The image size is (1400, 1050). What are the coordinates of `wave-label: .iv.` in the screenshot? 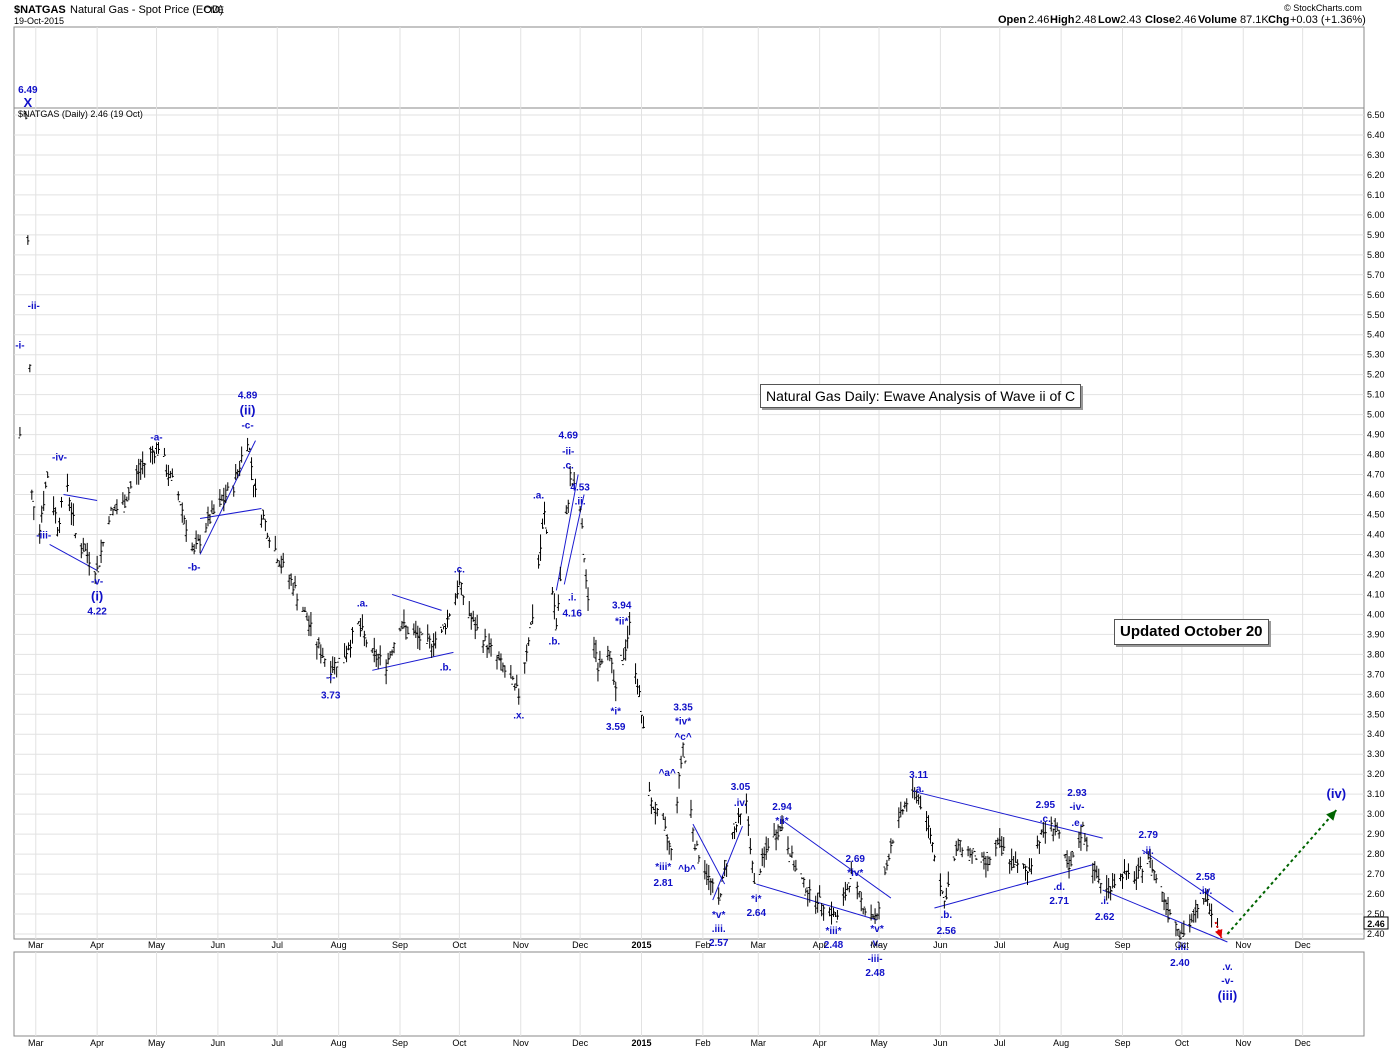 It's located at (740, 803).